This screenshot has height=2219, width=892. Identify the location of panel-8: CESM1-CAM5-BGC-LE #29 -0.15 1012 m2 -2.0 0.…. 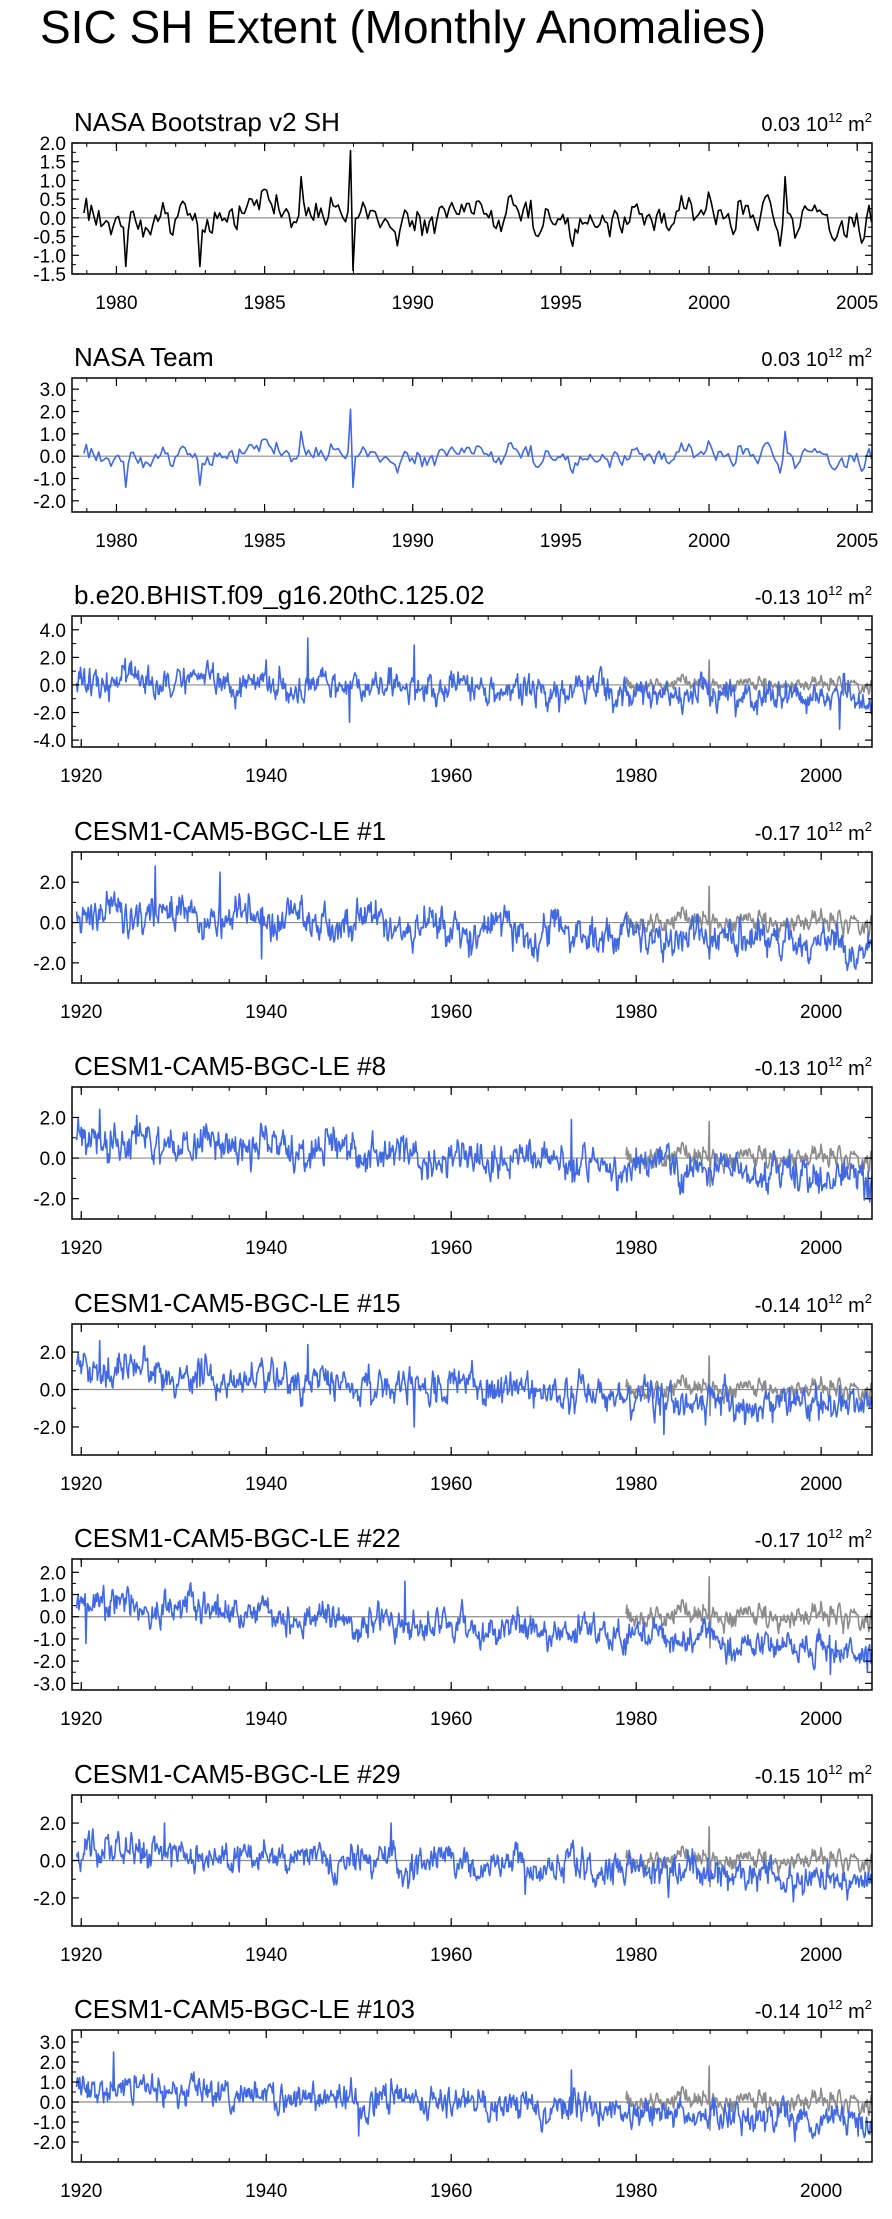
(453, 1862).